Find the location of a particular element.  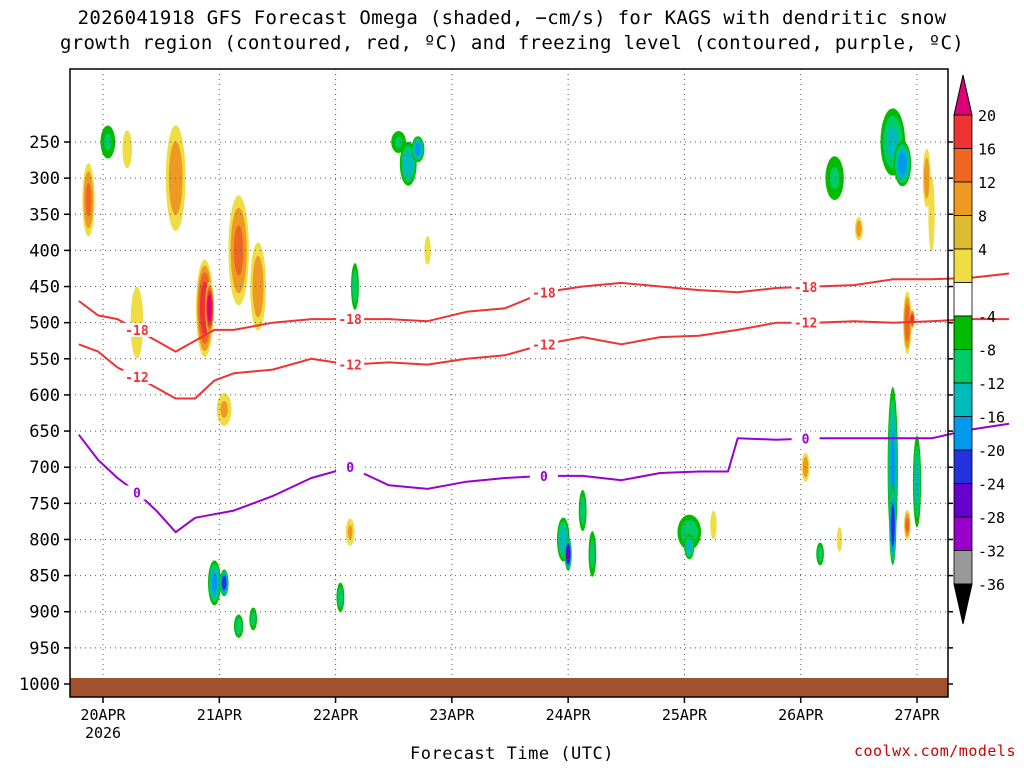

colorbar-label: 12 is located at coordinates (987, 183).